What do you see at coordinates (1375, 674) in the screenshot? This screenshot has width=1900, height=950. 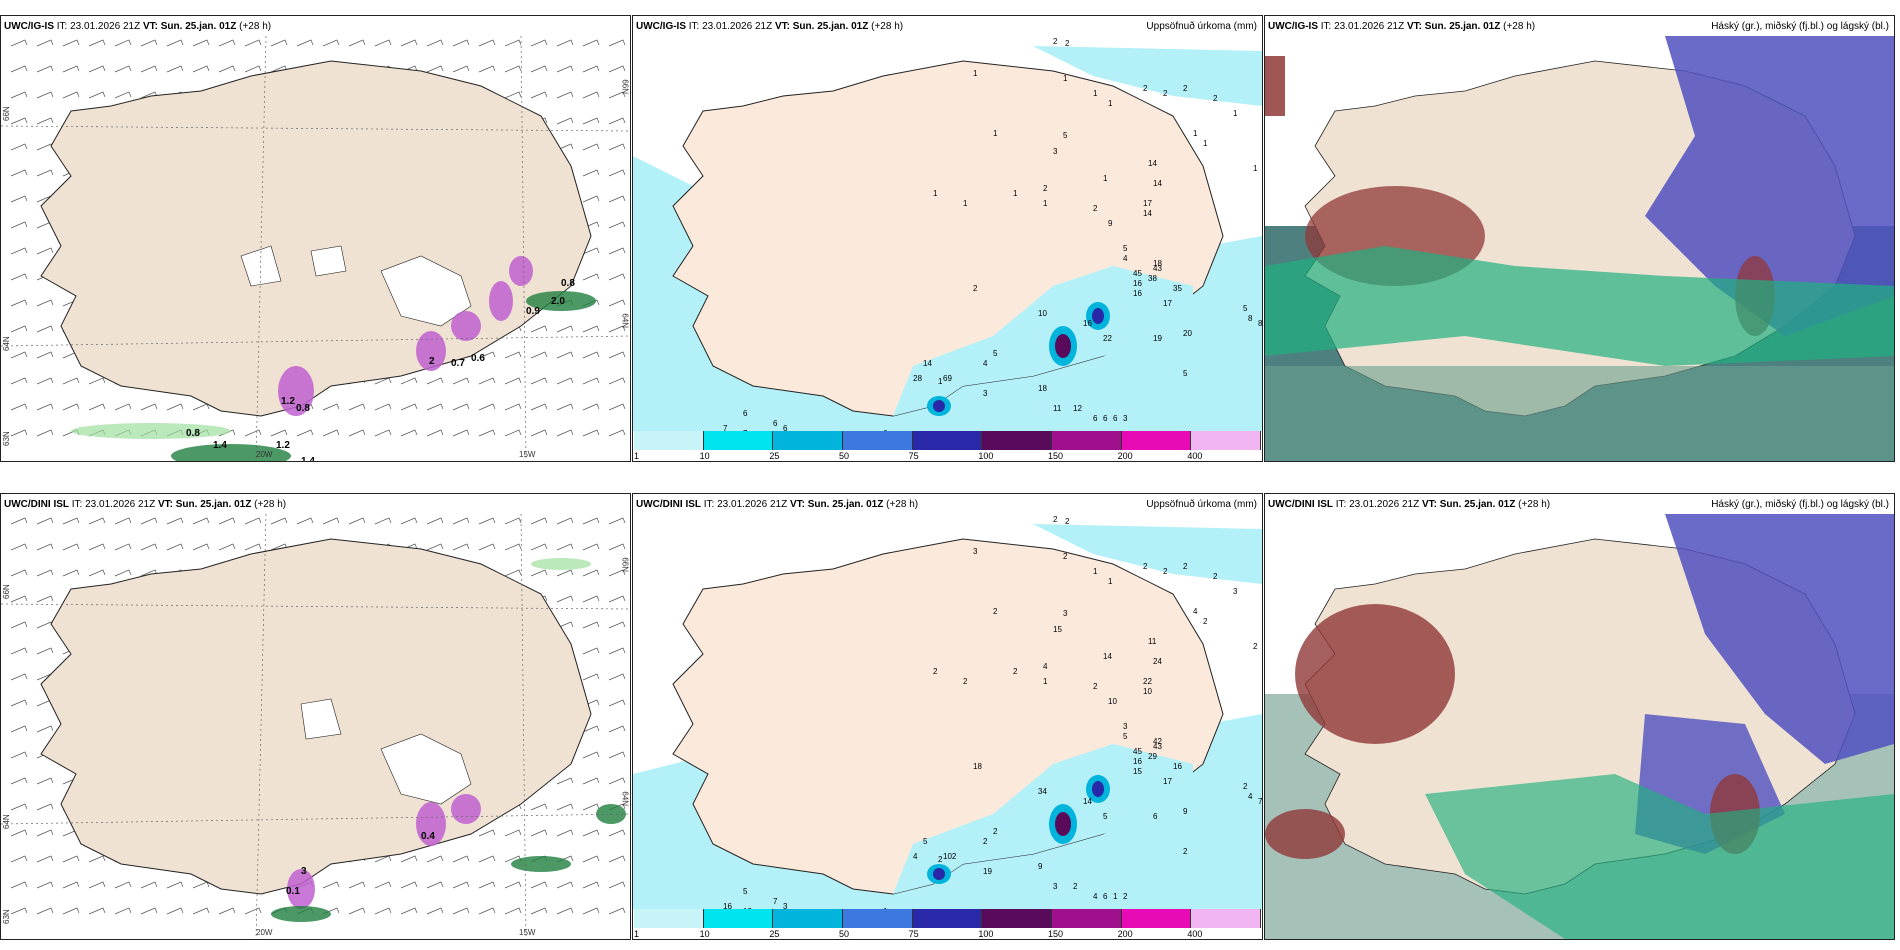 I see `mid-cloud` at bounding box center [1375, 674].